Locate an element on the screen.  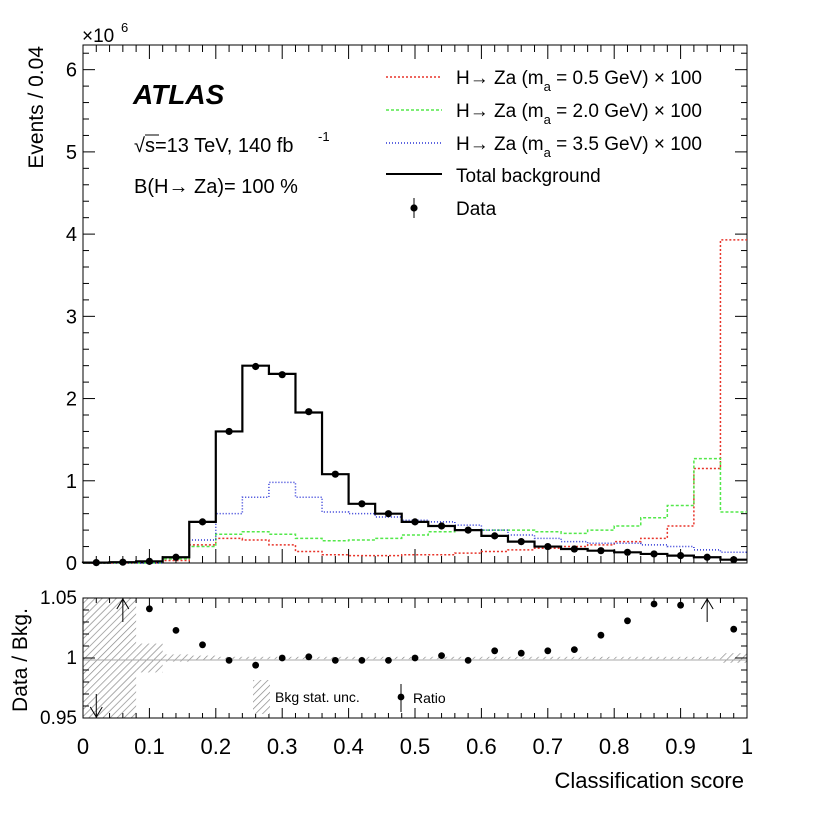
legend-marker-data is located at coordinates (414, 208).